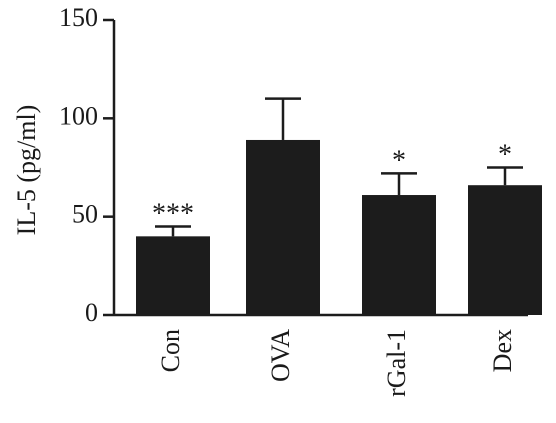 The width and height of the screenshot is (556, 423). Describe the element at coordinates (505, 250) in the screenshot. I see `bar-dex` at that location.